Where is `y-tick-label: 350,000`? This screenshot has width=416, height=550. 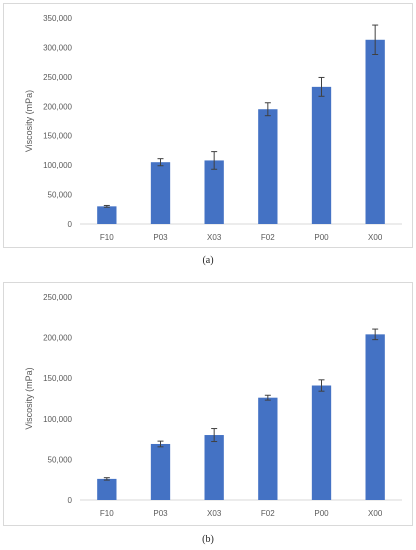
y-tick-label: 350,000 is located at coordinates (57, 18).